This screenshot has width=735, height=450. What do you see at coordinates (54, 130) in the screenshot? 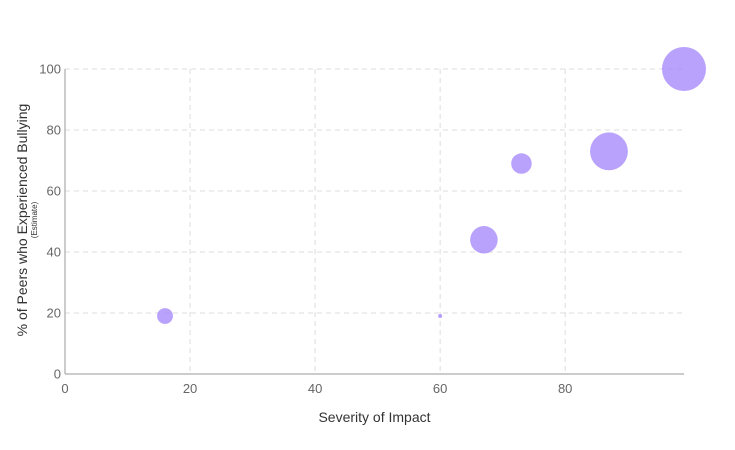
I see `y-tick-label: 80` at bounding box center [54, 130].